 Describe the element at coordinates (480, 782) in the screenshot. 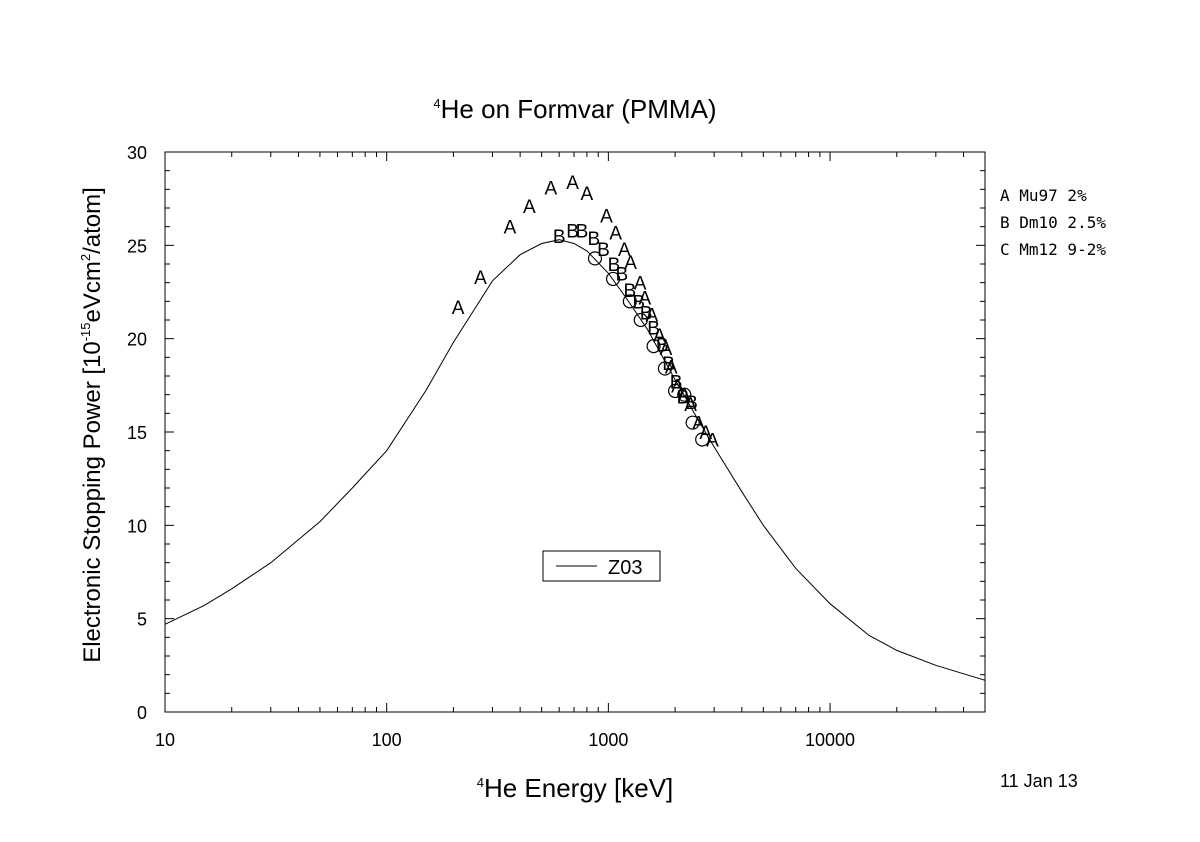

I see `x-axis-label-superscript: 4` at that location.